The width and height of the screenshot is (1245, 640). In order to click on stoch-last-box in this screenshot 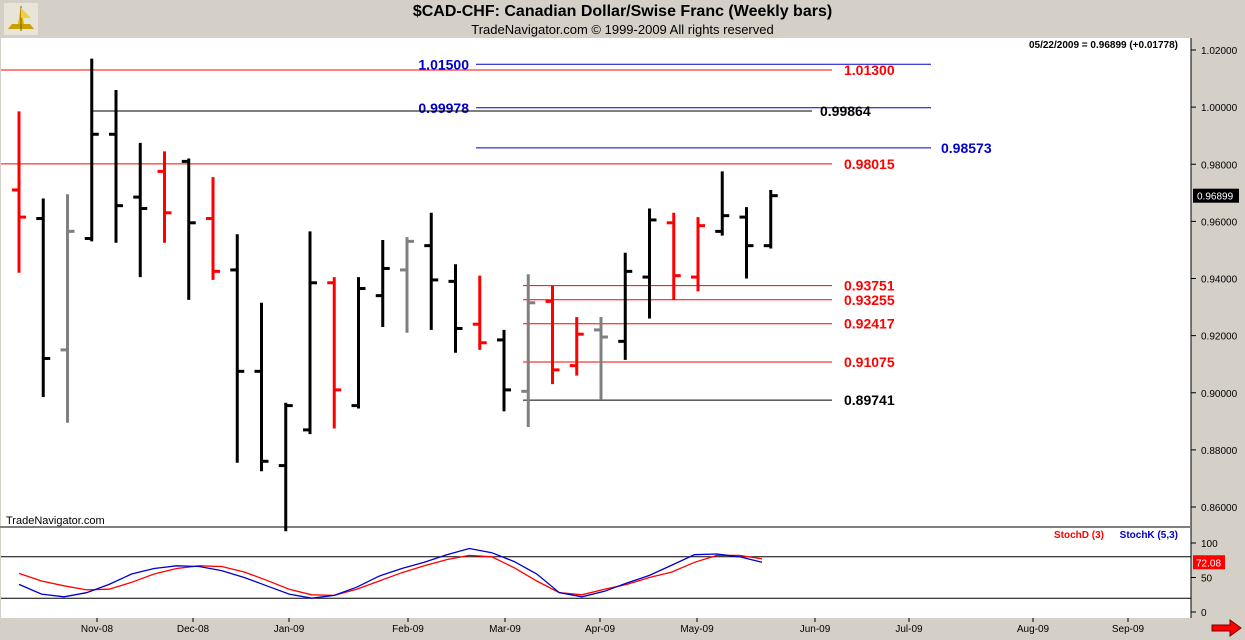, I will do `click(1209, 562)`.